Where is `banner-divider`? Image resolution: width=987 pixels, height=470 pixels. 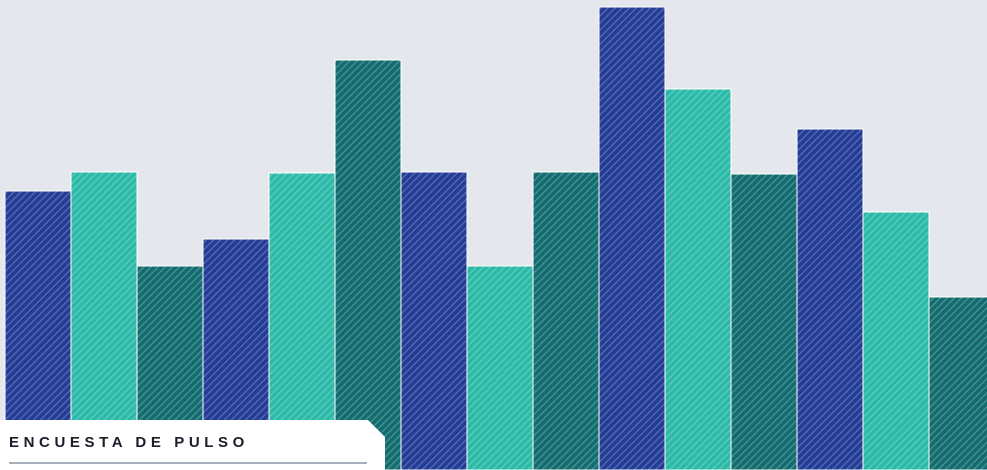 banner-divider is located at coordinates (188, 463).